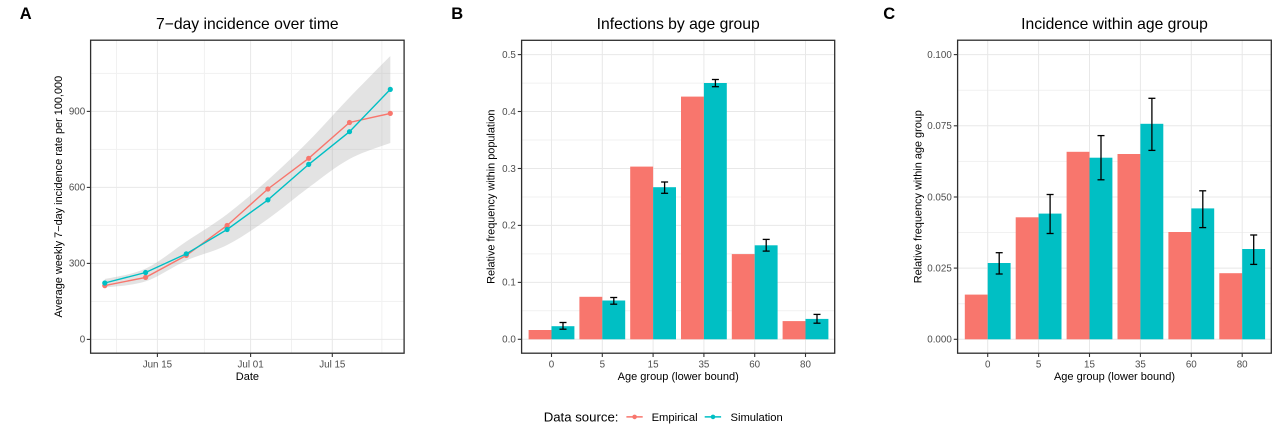 The image size is (1282, 440). What do you see at coordinates (509, 340) in the screenshot?
I see `svg-text: 0.0` at bounding box center [509, 340].